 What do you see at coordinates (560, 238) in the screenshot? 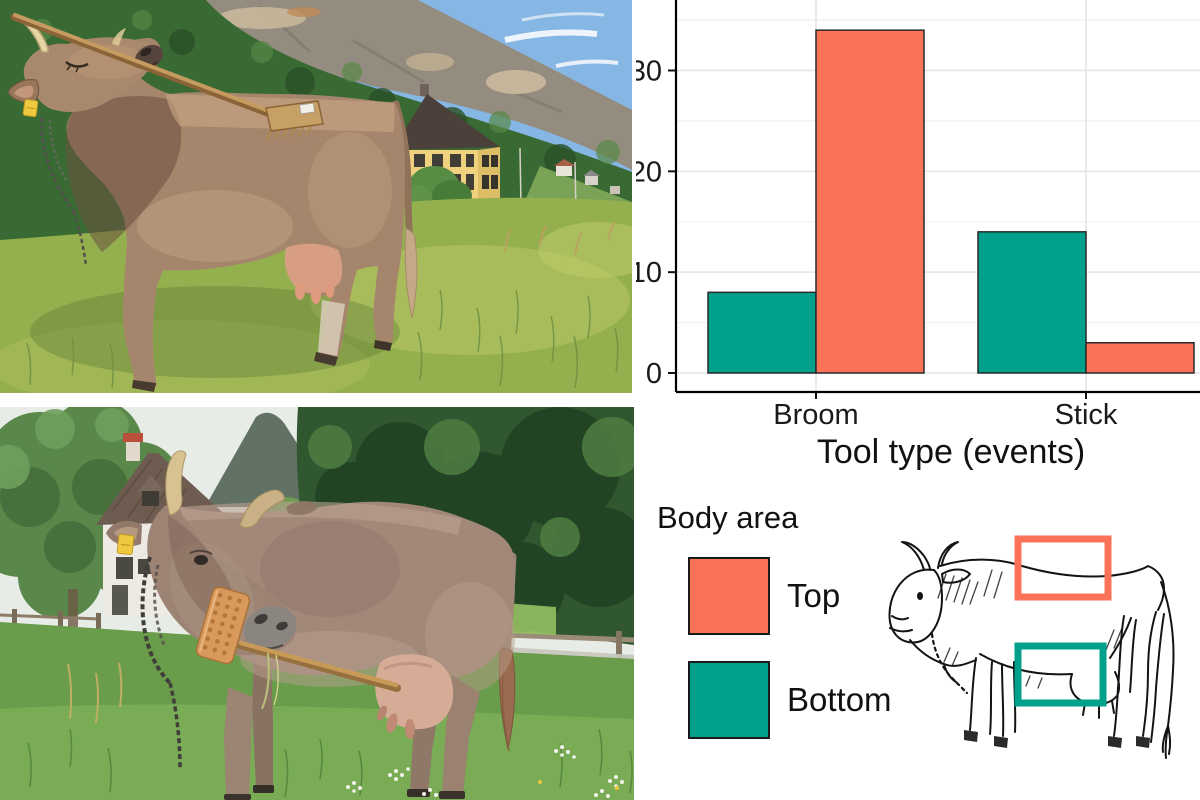
I see `dry-grass` at bounding box center [560, 238].